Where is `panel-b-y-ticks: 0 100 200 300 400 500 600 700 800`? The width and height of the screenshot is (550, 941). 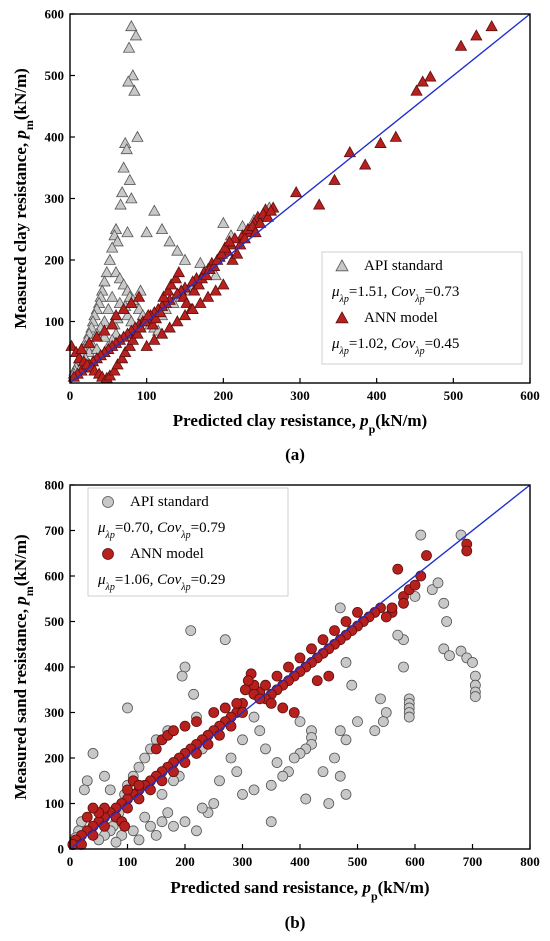
panel-b-y-ticks: 0 100 200 300 400 500 600 700 800 is located at coordinates (60, 667).